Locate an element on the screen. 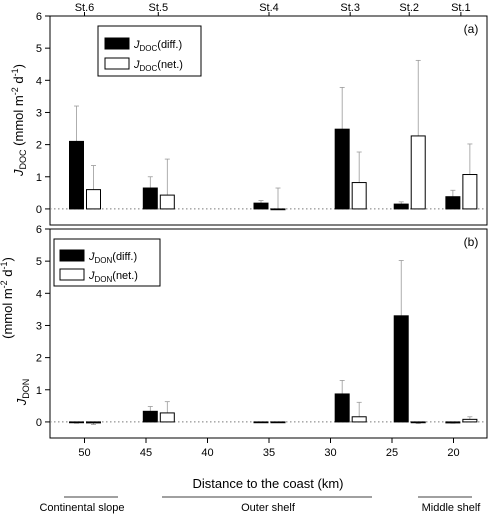 The width and height of the screenshot is (500, 519). panel-b-axes: 0 1 2 3 4 5 6 is located at coordinates (43, 326).